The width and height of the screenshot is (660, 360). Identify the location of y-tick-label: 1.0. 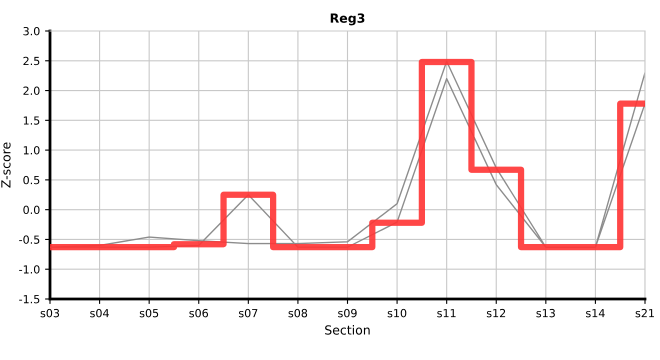
(32, 150).